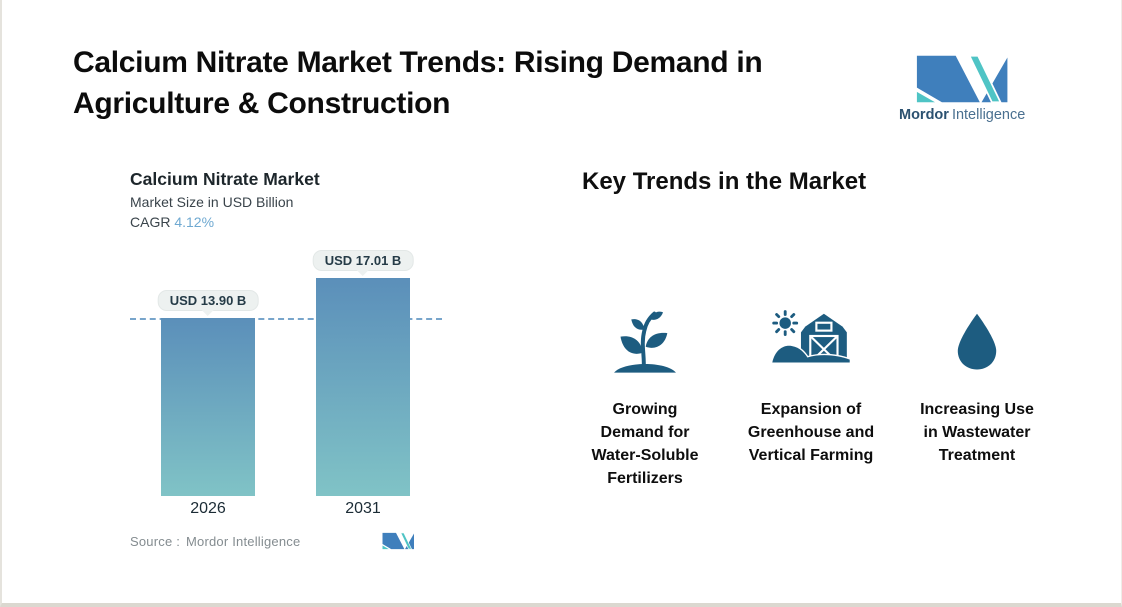 The height and width of the screenshot is (607, 1122). I want to click on mordor-logo: Mordor Intelligence, so click(962, 88).